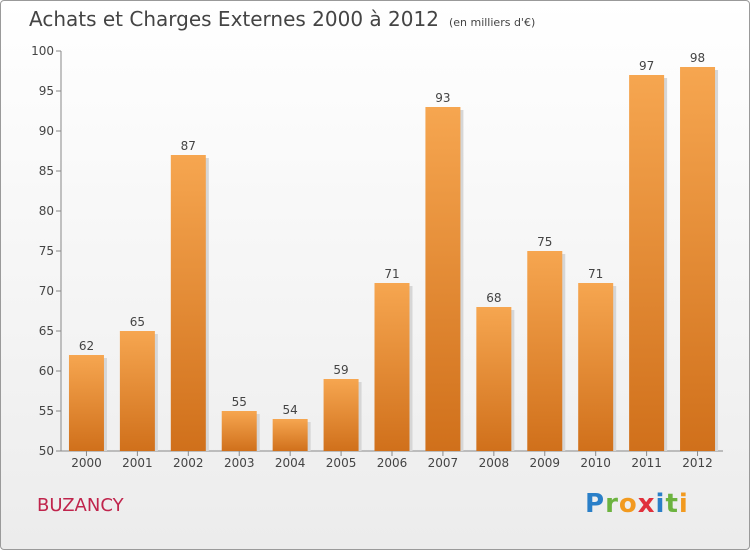 This screenshot has width=750, height=550. Describe the element at coordinates (86, 463) in the screenshot. I see `x-tick-label: 2000` at that location.